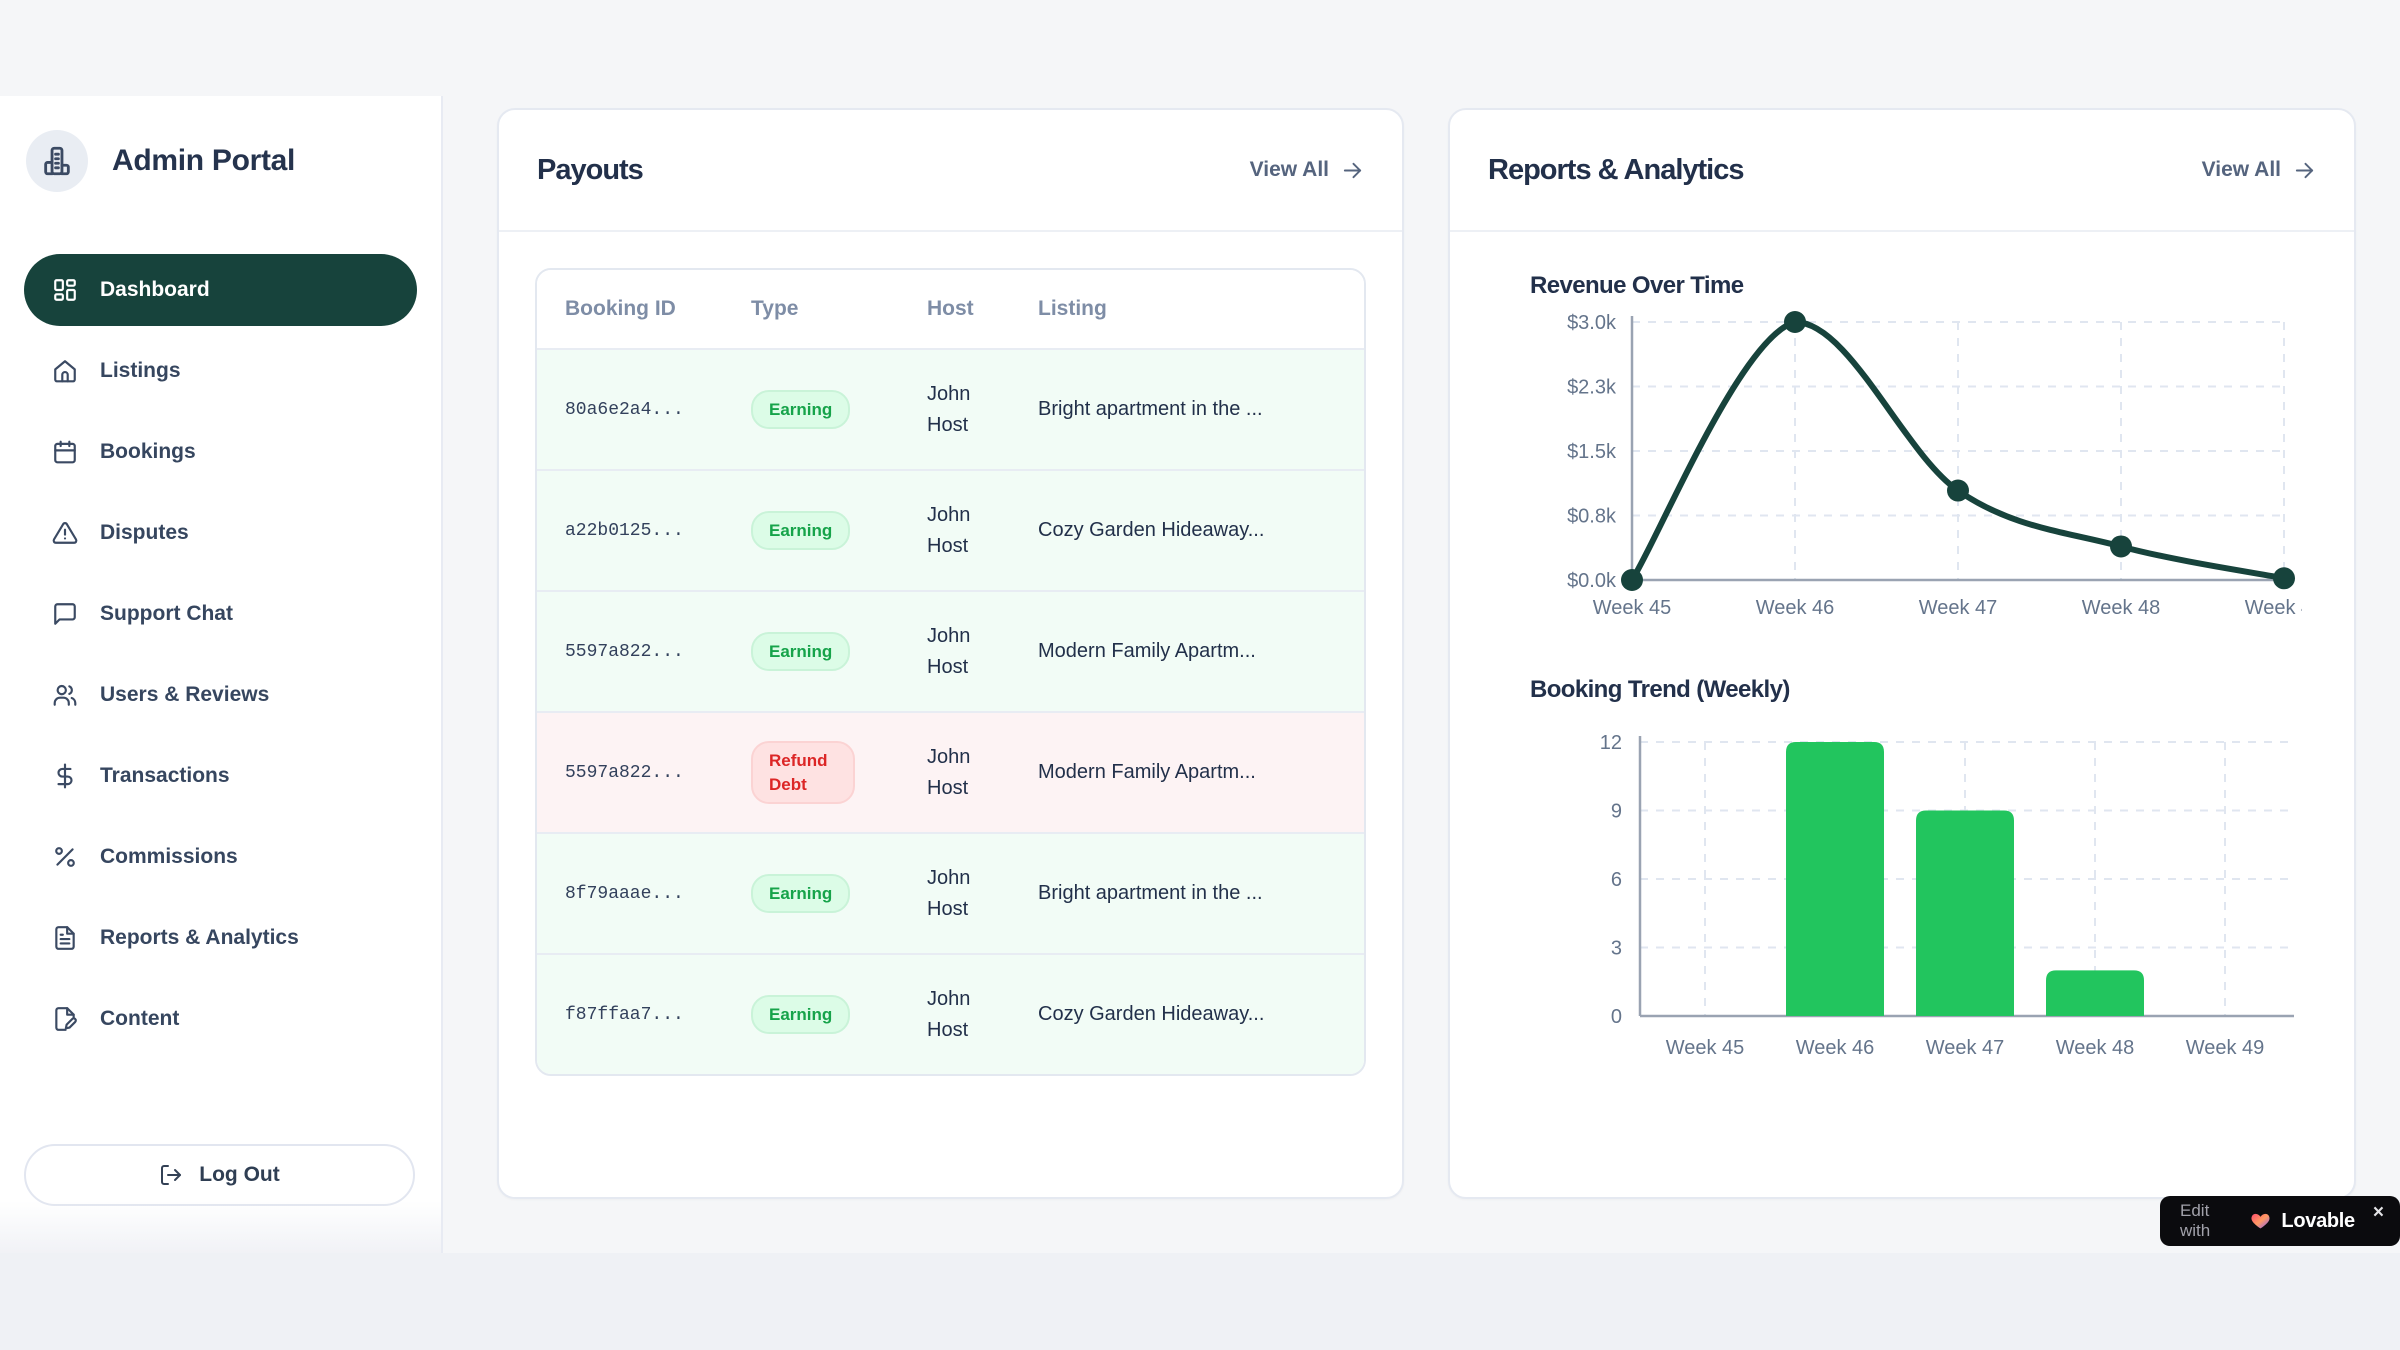  What do you see at coordinates (590, 169) in the screenshot?
I see `payouts-title: Payouts` at bounding box center [590, 169].